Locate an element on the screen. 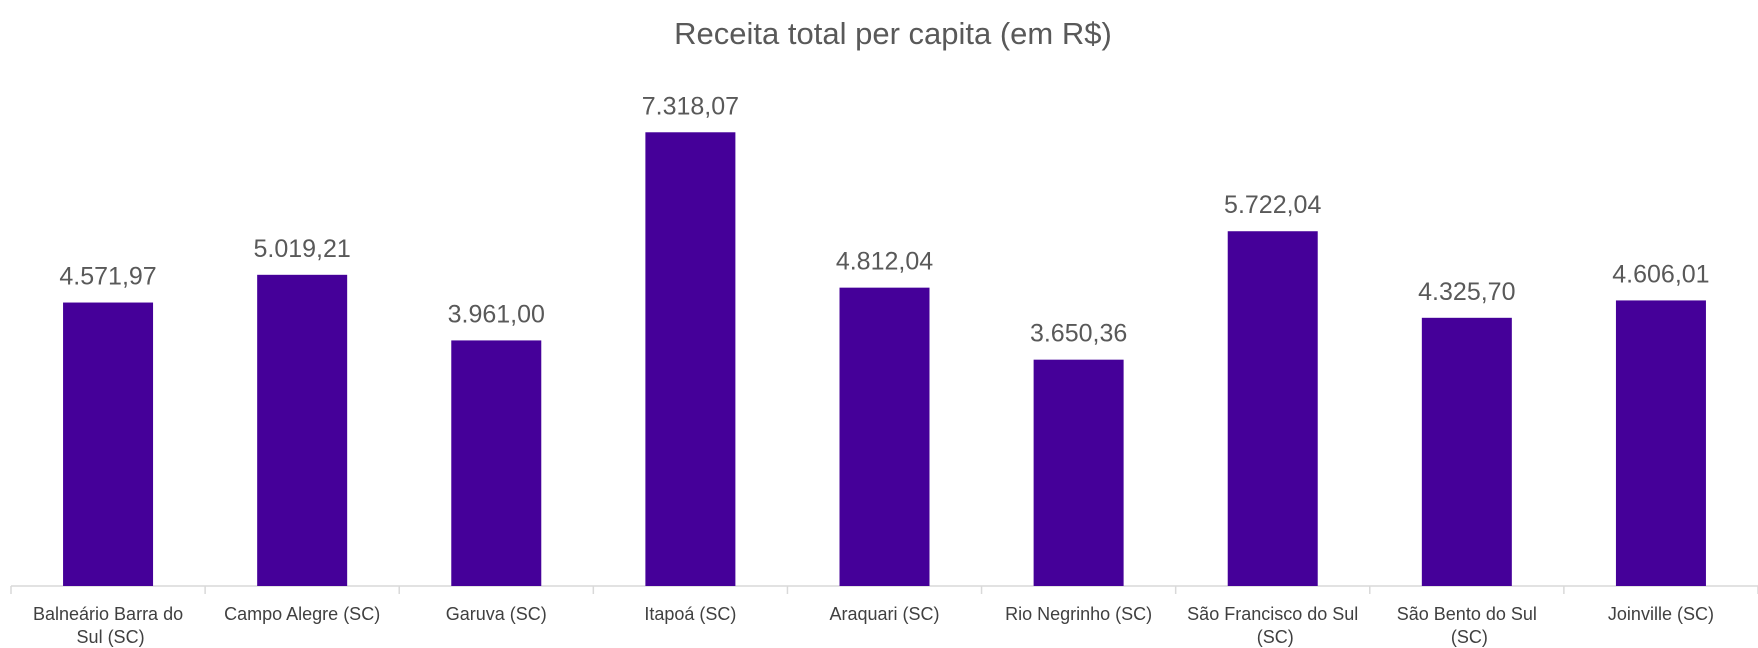 This screenshot has height=648, width=1758. x-tick-label: Araquari (SC) is located at coordinates (884, 614).